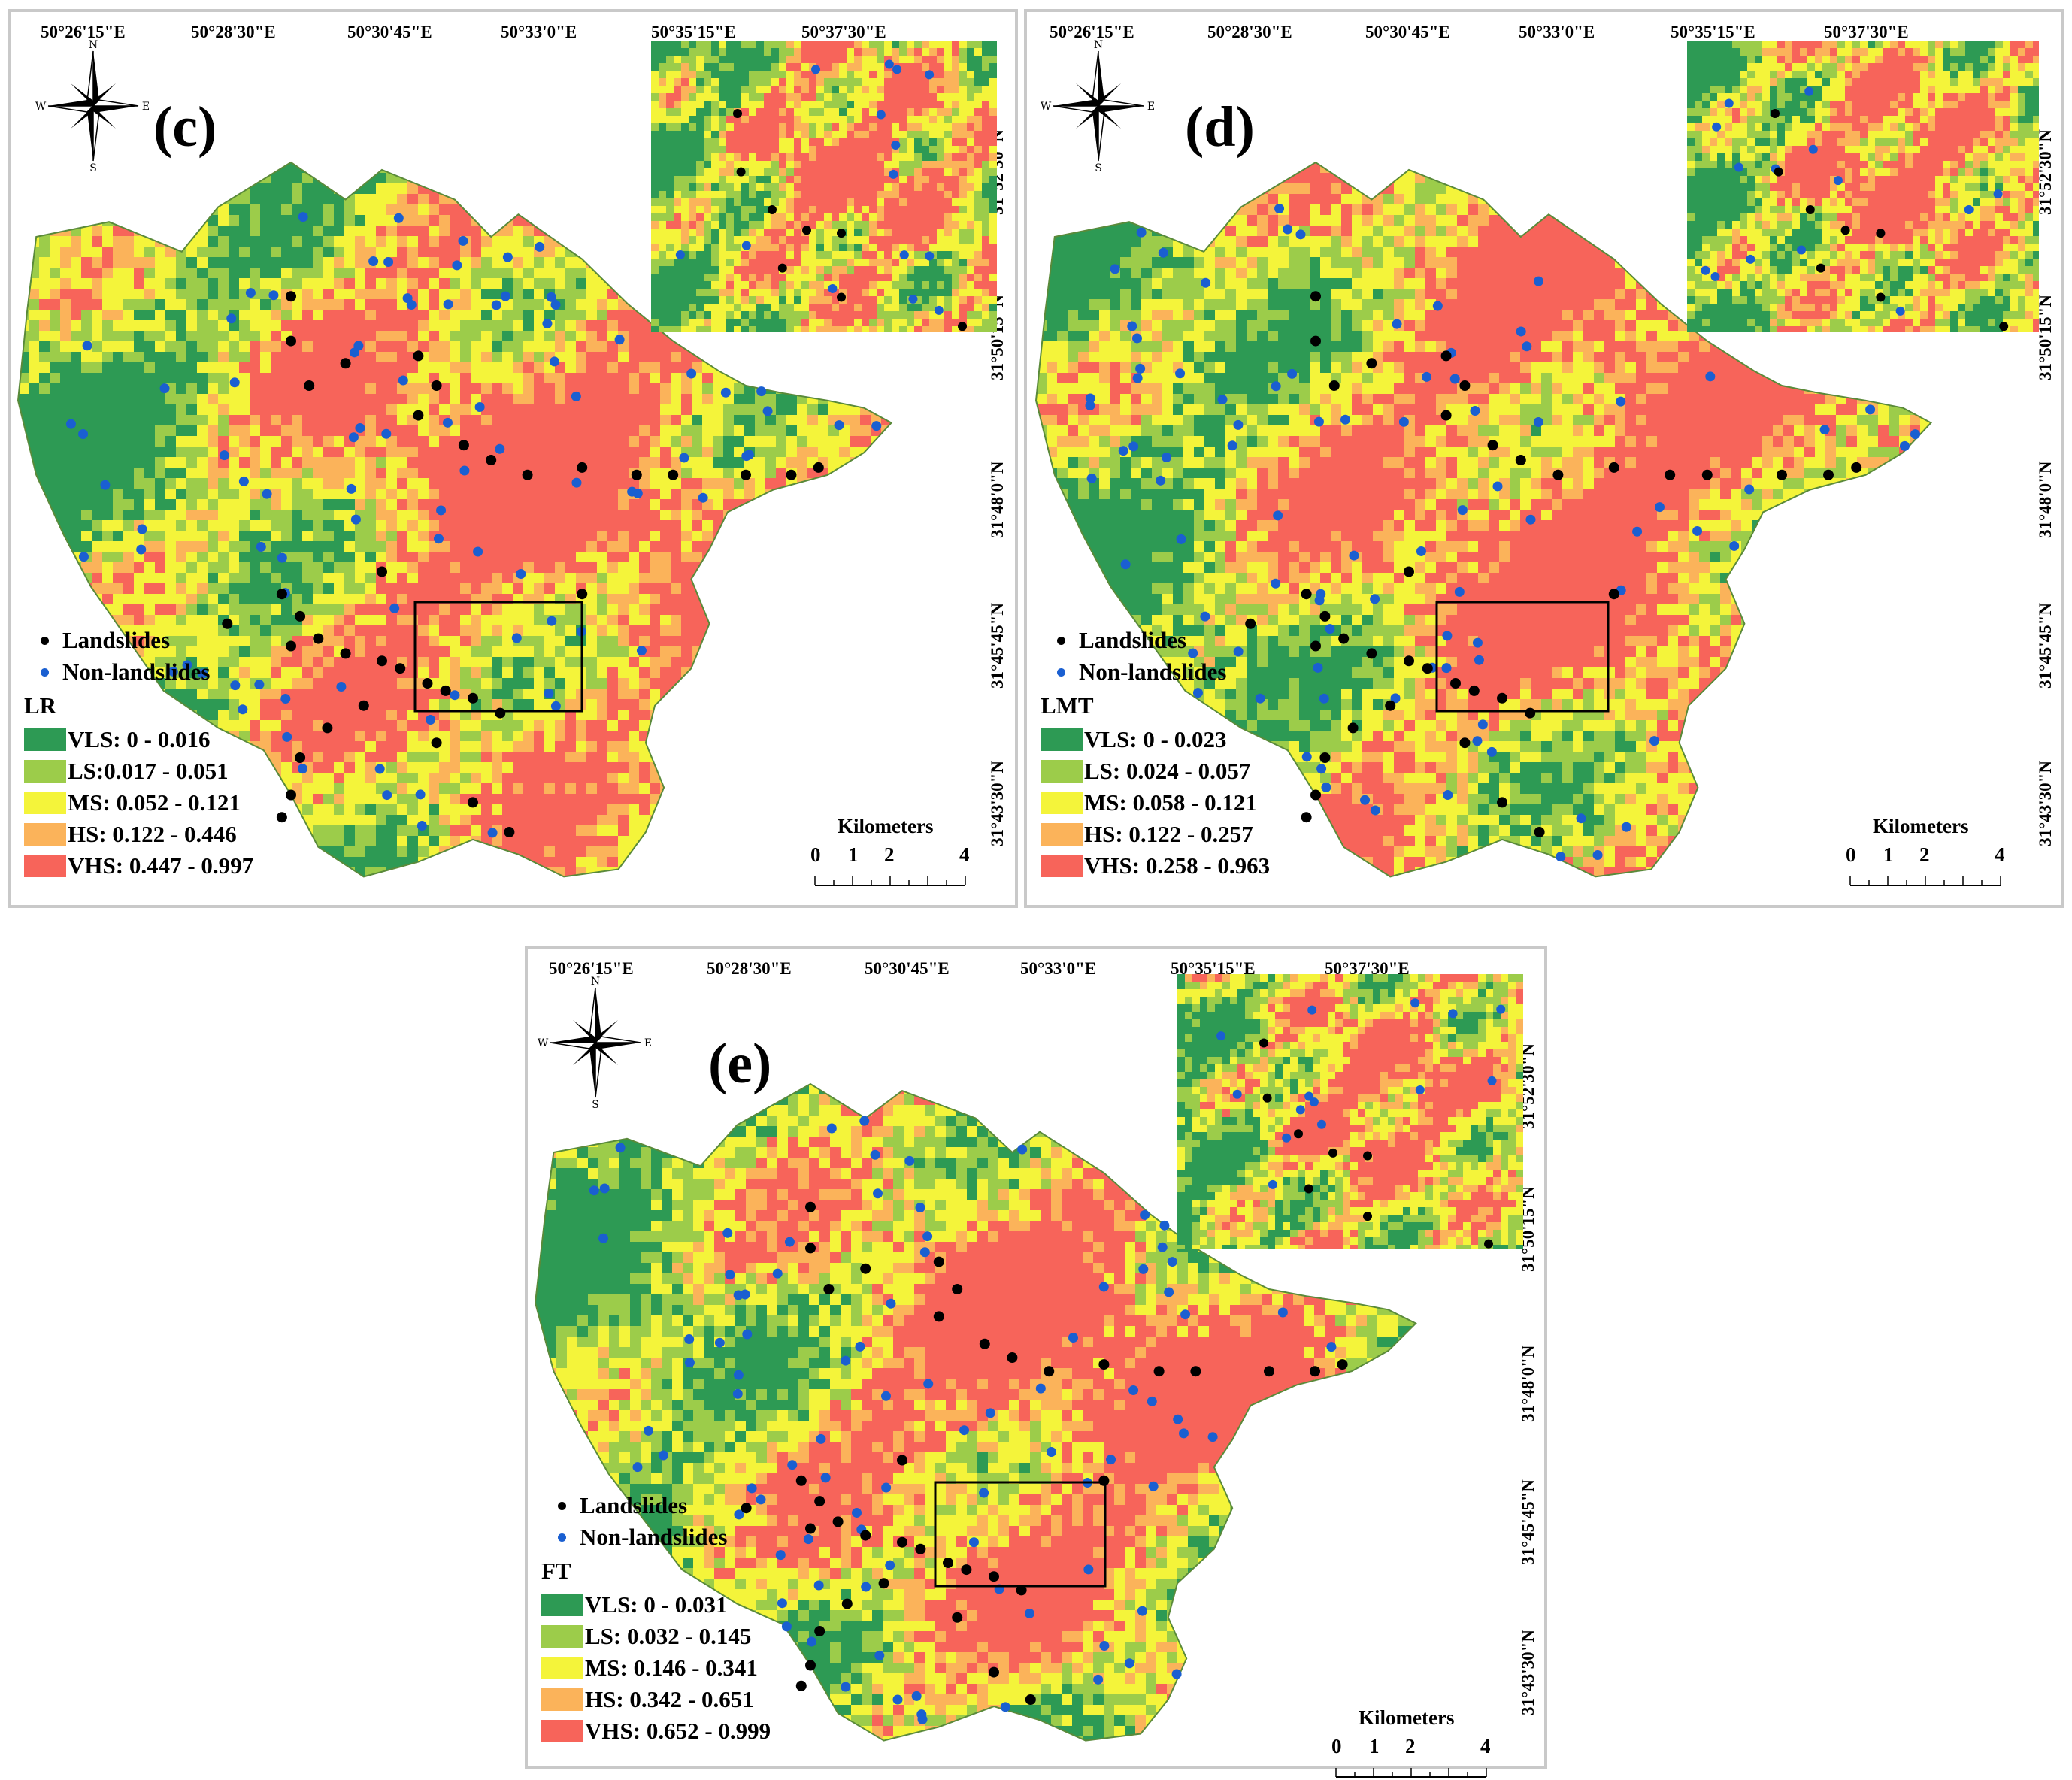  What do you see at coordinates (1155, 739) in the screenshot?
I see `legend-class-vls: VLS: 0 - 0.023` at bounding box center [1155, 739].